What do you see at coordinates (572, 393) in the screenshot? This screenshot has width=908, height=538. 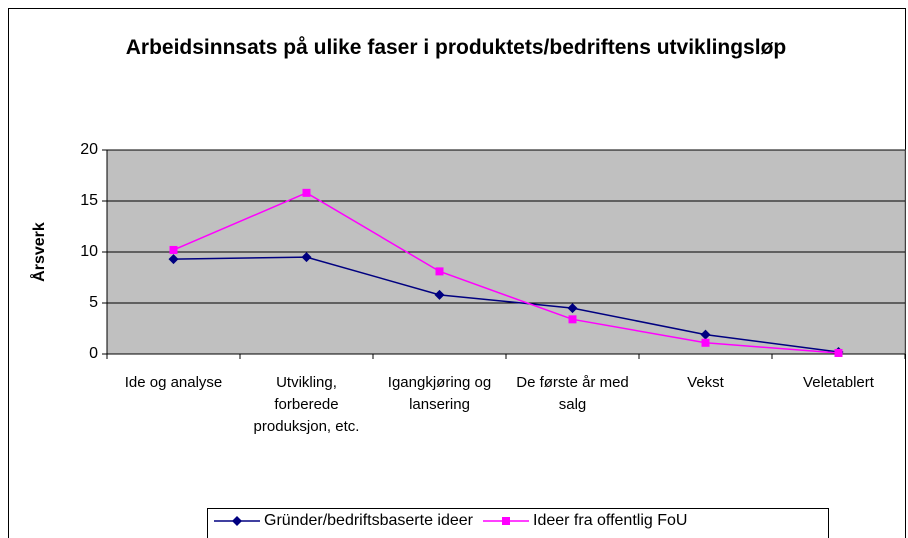 I see `x-tick-label: De første år med salg` at bounding box center [572, 393].